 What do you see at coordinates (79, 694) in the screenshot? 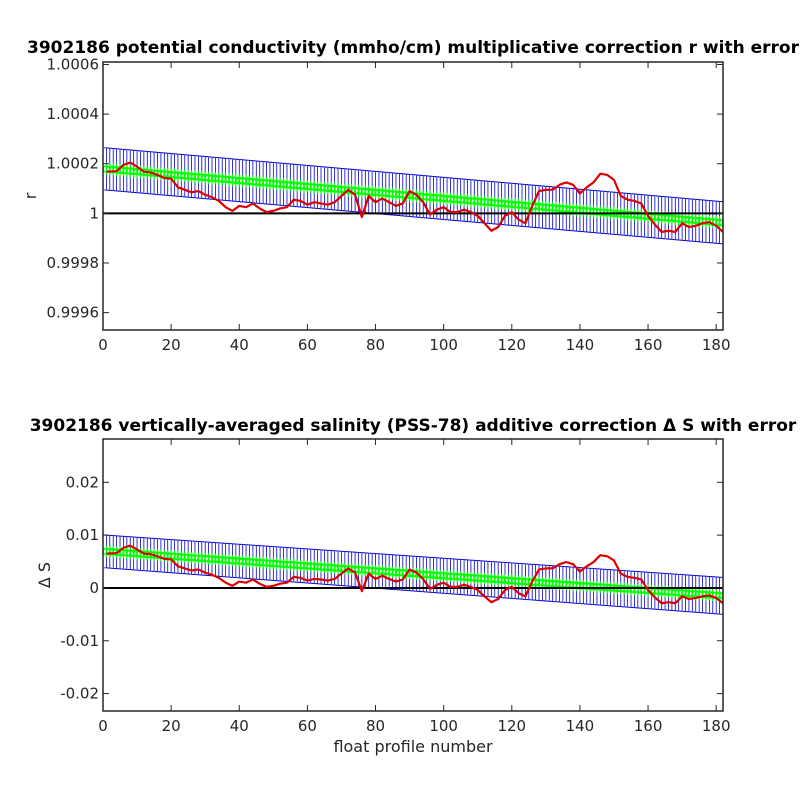
I see `y-tick-label: -0.02` at bounding box center [79, 694].